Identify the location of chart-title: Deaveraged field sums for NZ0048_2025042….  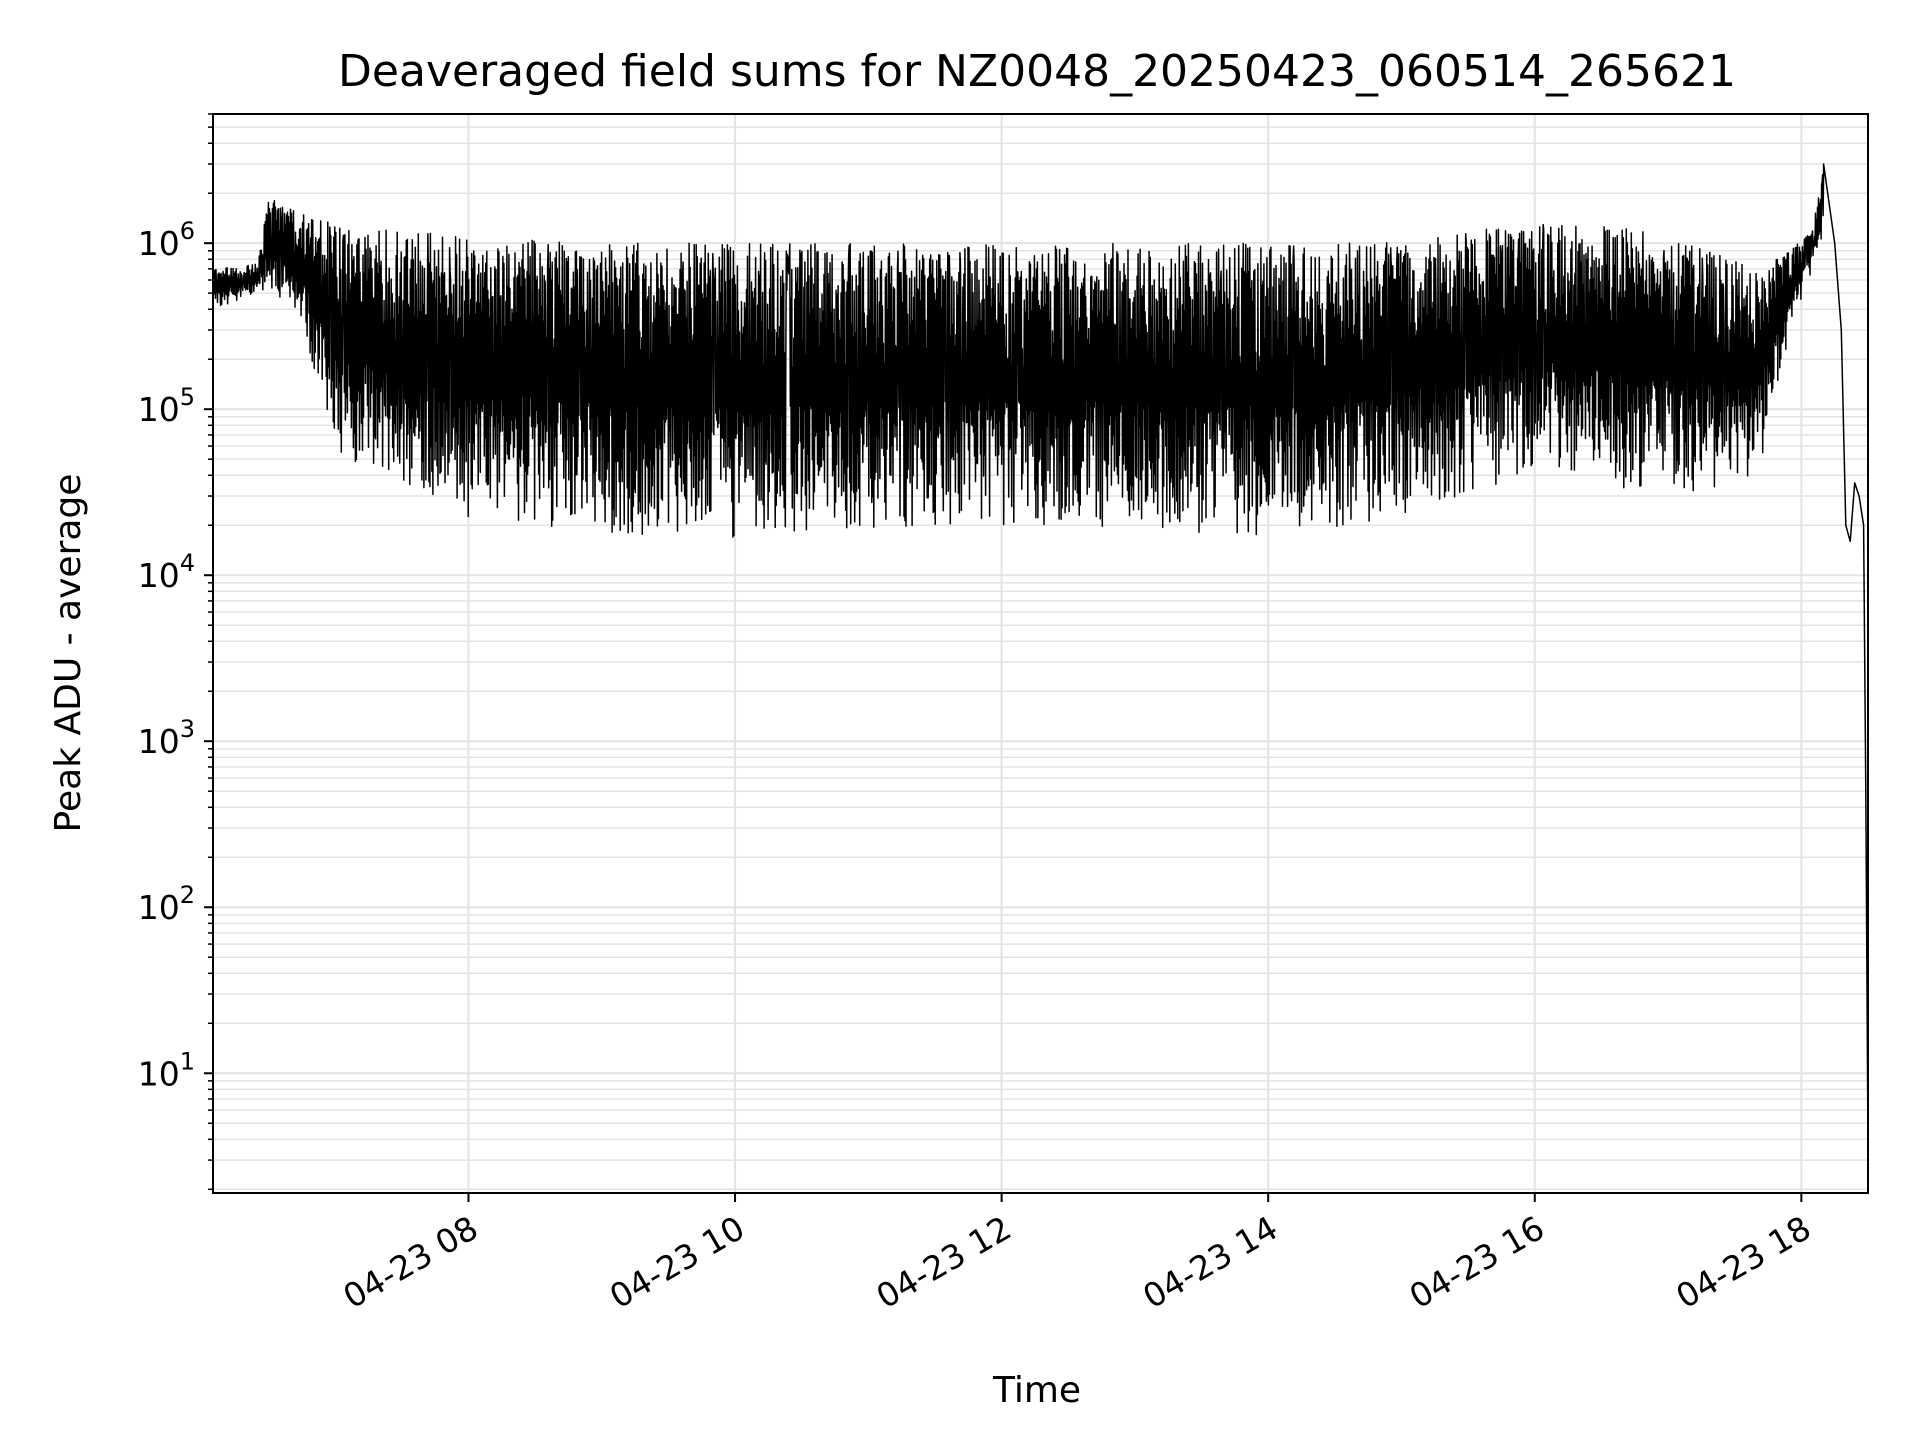
(1037, 71).